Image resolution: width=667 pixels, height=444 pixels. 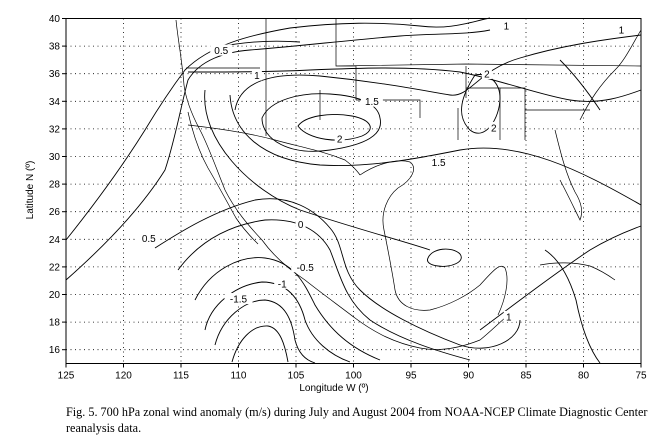 I want to click on x-tick-label: 95, so click(x=411, y=376).